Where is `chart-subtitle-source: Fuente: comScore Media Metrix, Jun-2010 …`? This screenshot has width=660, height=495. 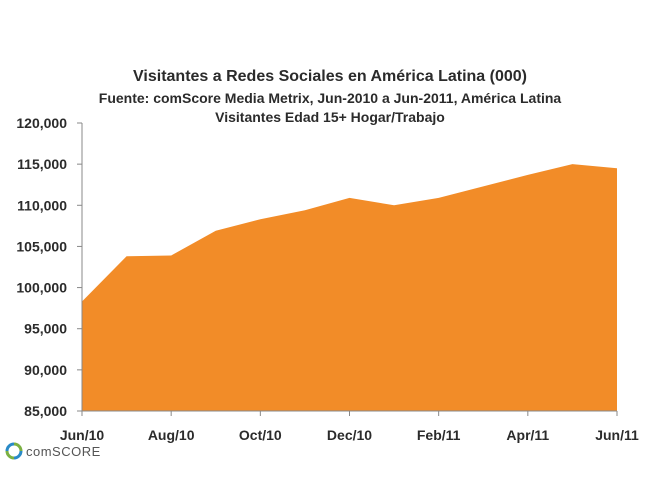 chart-subtitle-source: Fuente: comScore Media Metrix, Jun-2010 … is located at coordinates (330, 98).